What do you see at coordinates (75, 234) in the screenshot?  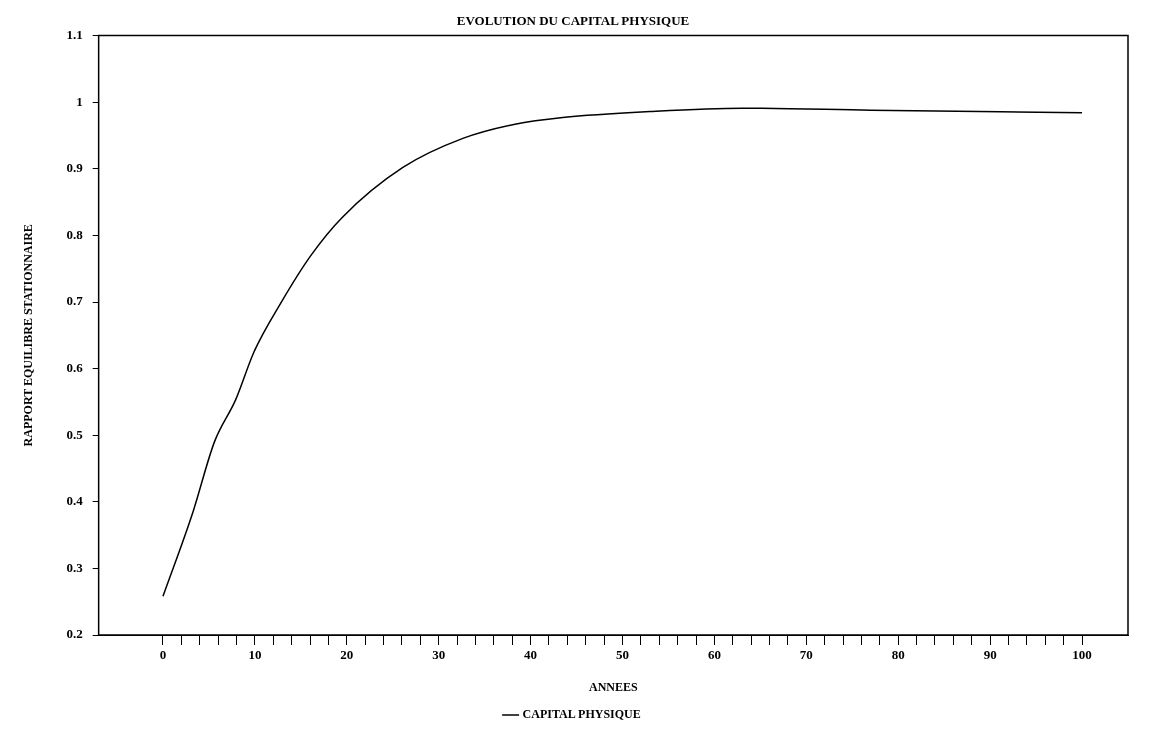 I see `y-tick-label: 0.8` at bounding box center [75, 234].